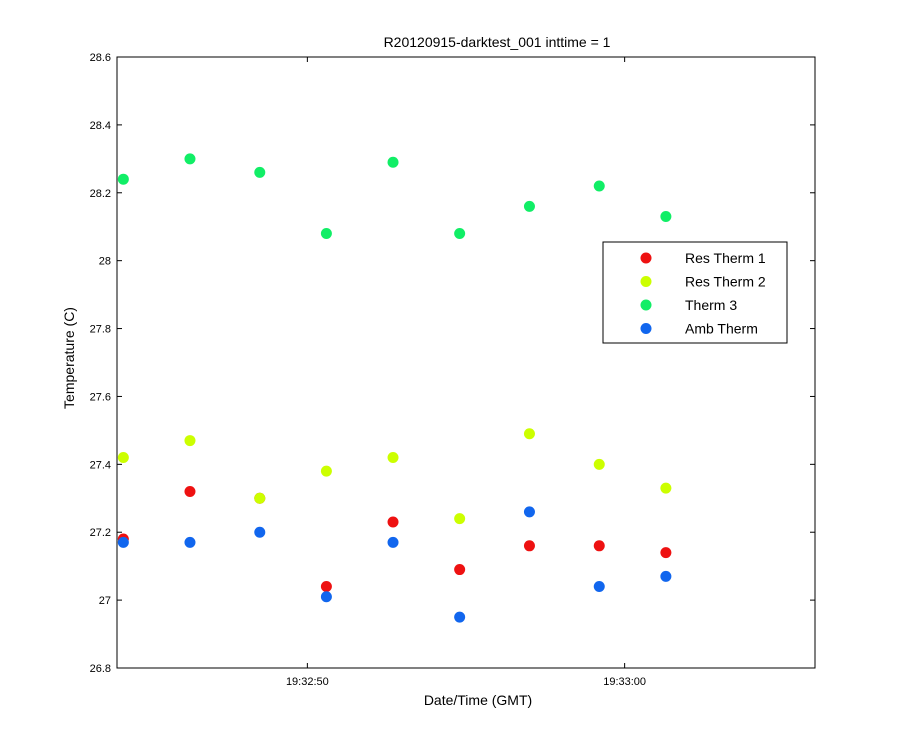 This screenshot has height=750, width=900. Describe the element at coordinates (100, 397) in the screenshot. I see `y-tick-label: 27.6` at that location.